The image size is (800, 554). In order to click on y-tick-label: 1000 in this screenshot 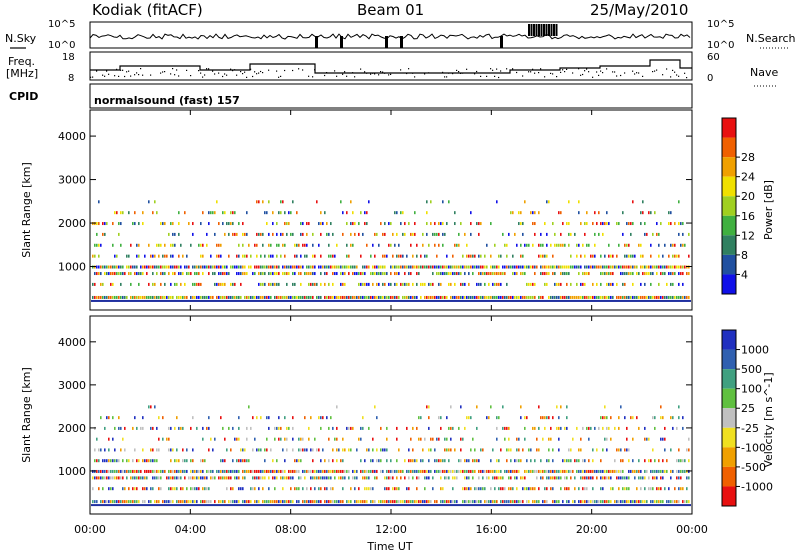, I will do `click(72, 267)`.